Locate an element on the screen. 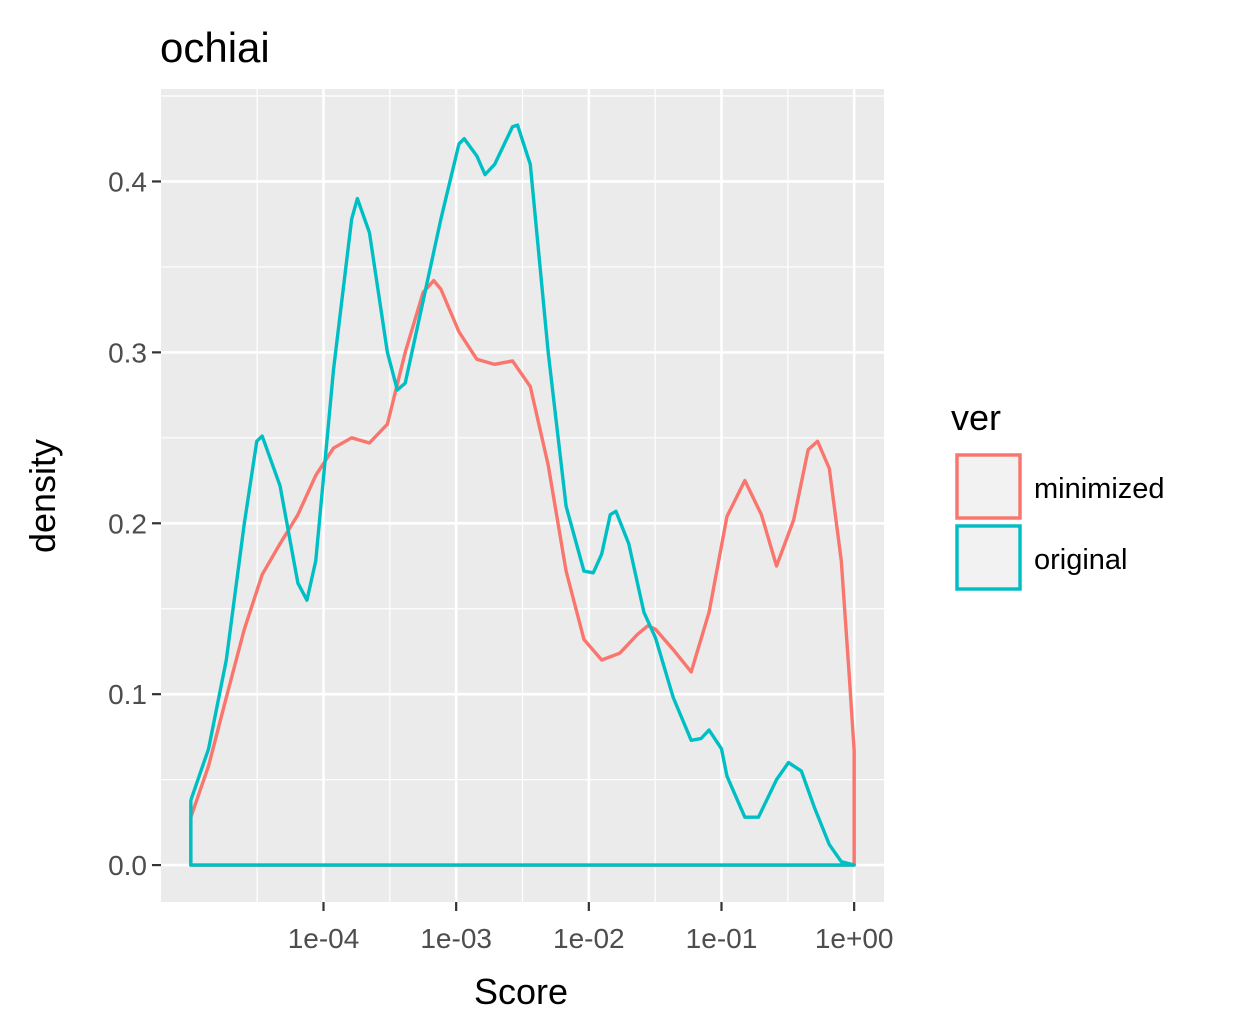  x-tick-label: 1e-02 is located at coordinates (589, 938).